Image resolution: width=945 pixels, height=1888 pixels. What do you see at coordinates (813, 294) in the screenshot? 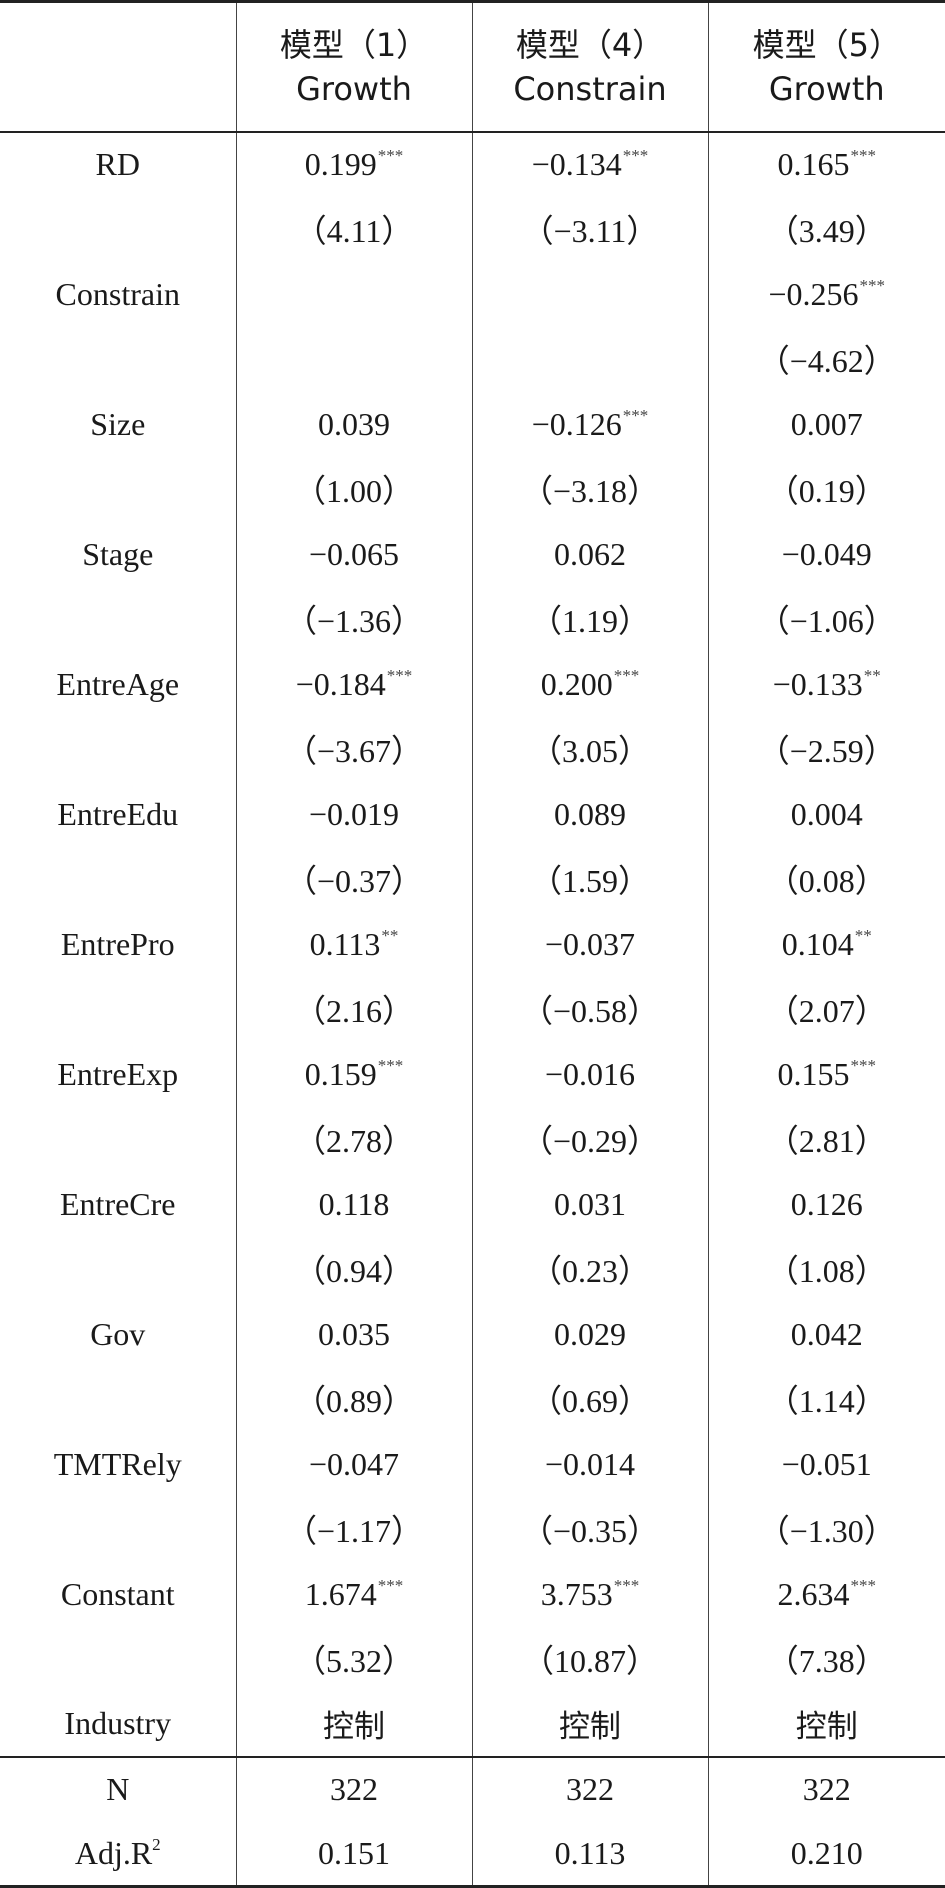
I see `cell-value: −0.256` at bounding box center [813, 294].